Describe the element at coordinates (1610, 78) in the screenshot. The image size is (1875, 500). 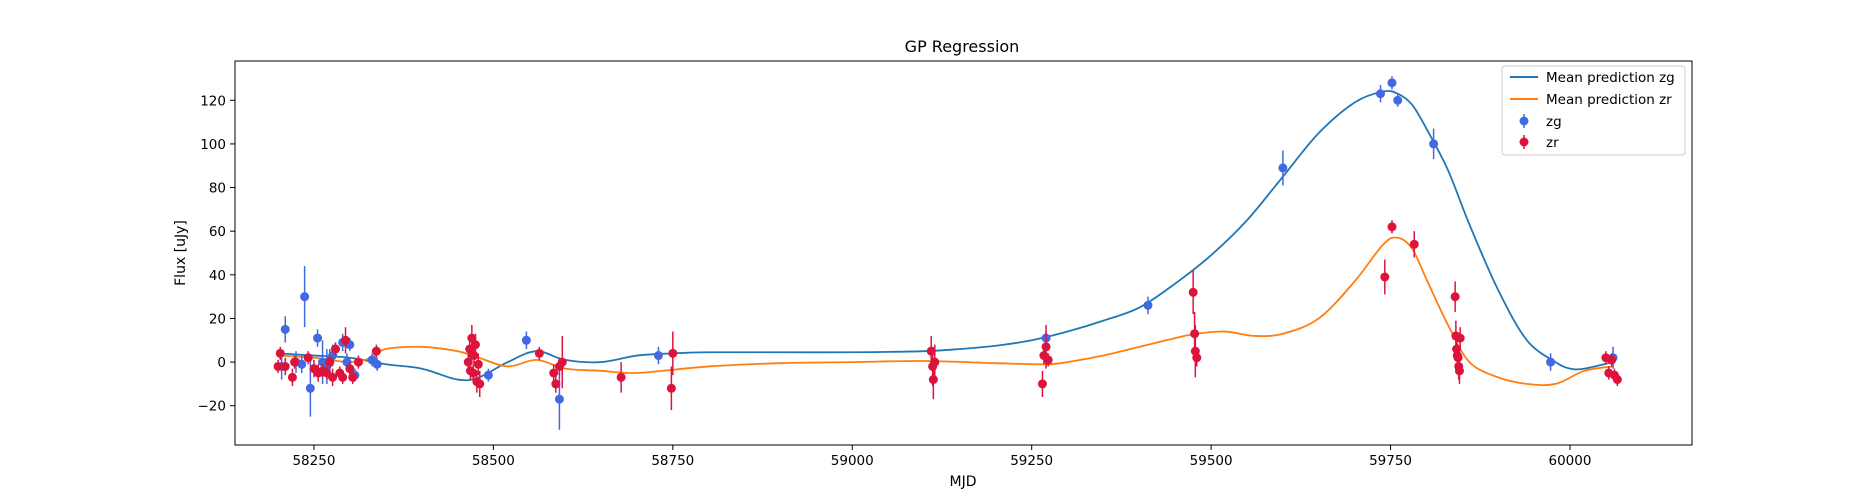
I see `legend-label-zg-line: Mean prediction zg` at that location.